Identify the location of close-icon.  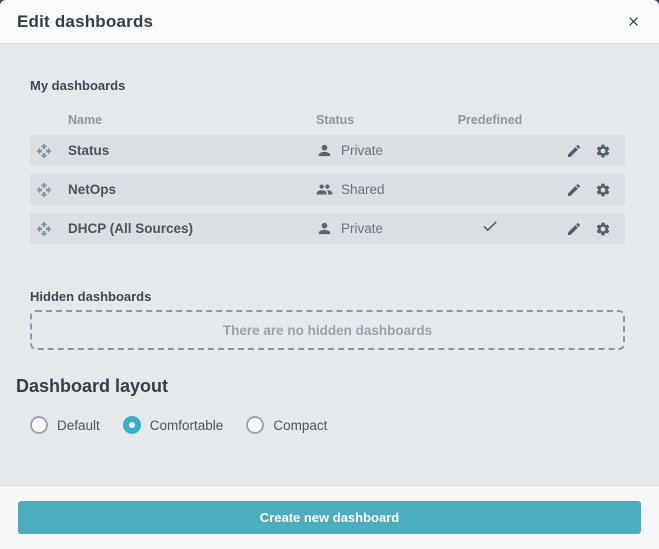
(634, 22).